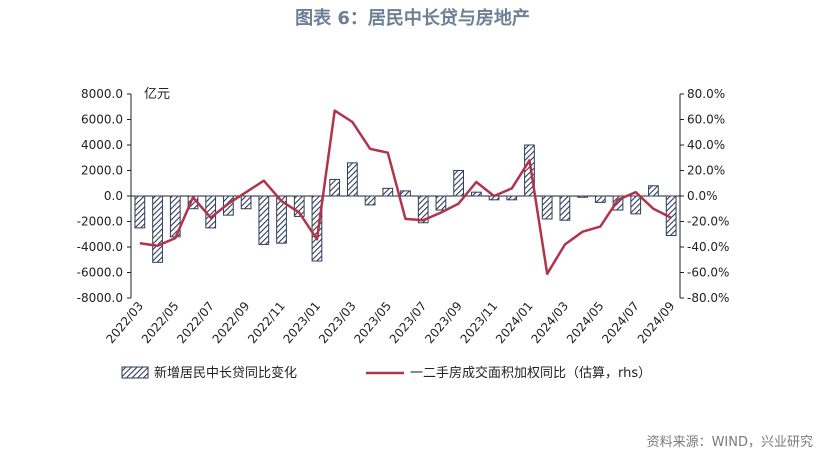  Describe the element at coordinates (708, 247) in the screenshot. I see `right-tick-label: -40.0%` at that location.